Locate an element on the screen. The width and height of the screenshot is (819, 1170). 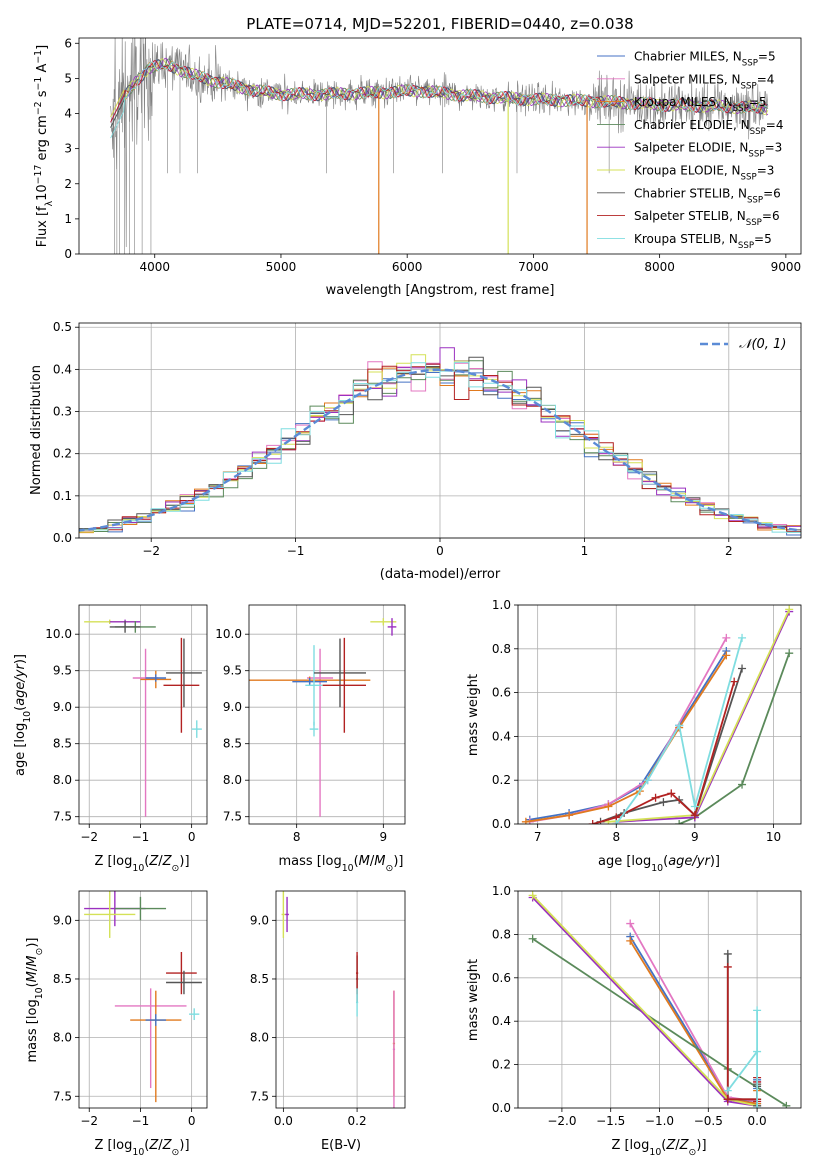
y-axis-label-age-vs-Z: age [log10(age/yr)] is located at coordinates (23, 715).